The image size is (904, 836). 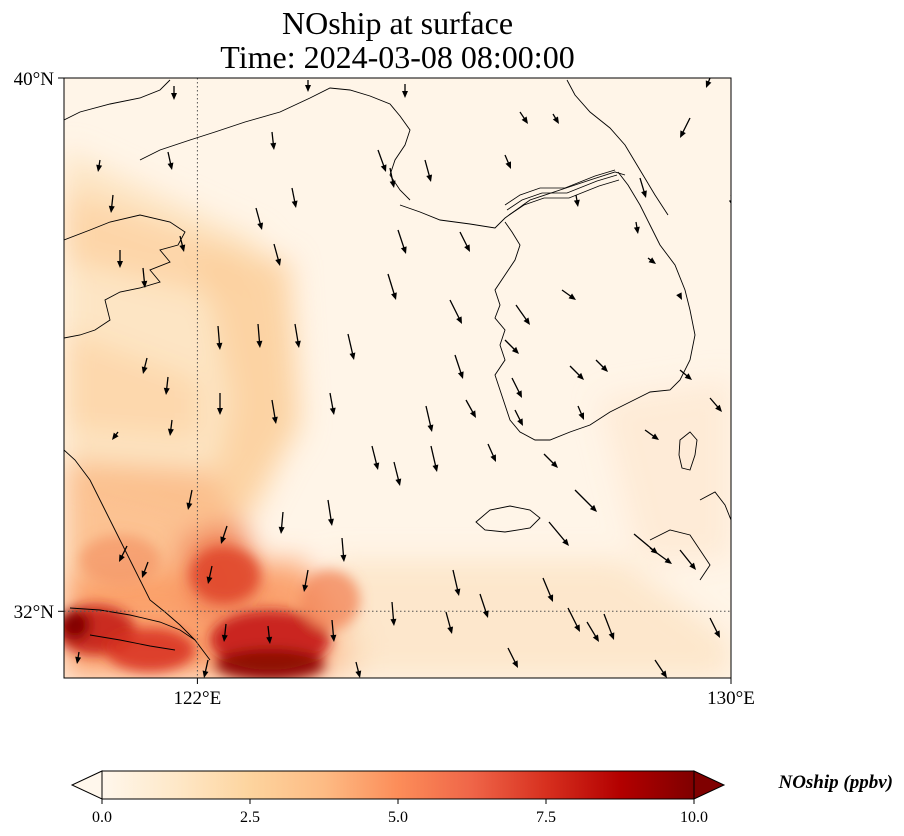 I want to click on colorbar-extend-high, so click(x=709, y=785).